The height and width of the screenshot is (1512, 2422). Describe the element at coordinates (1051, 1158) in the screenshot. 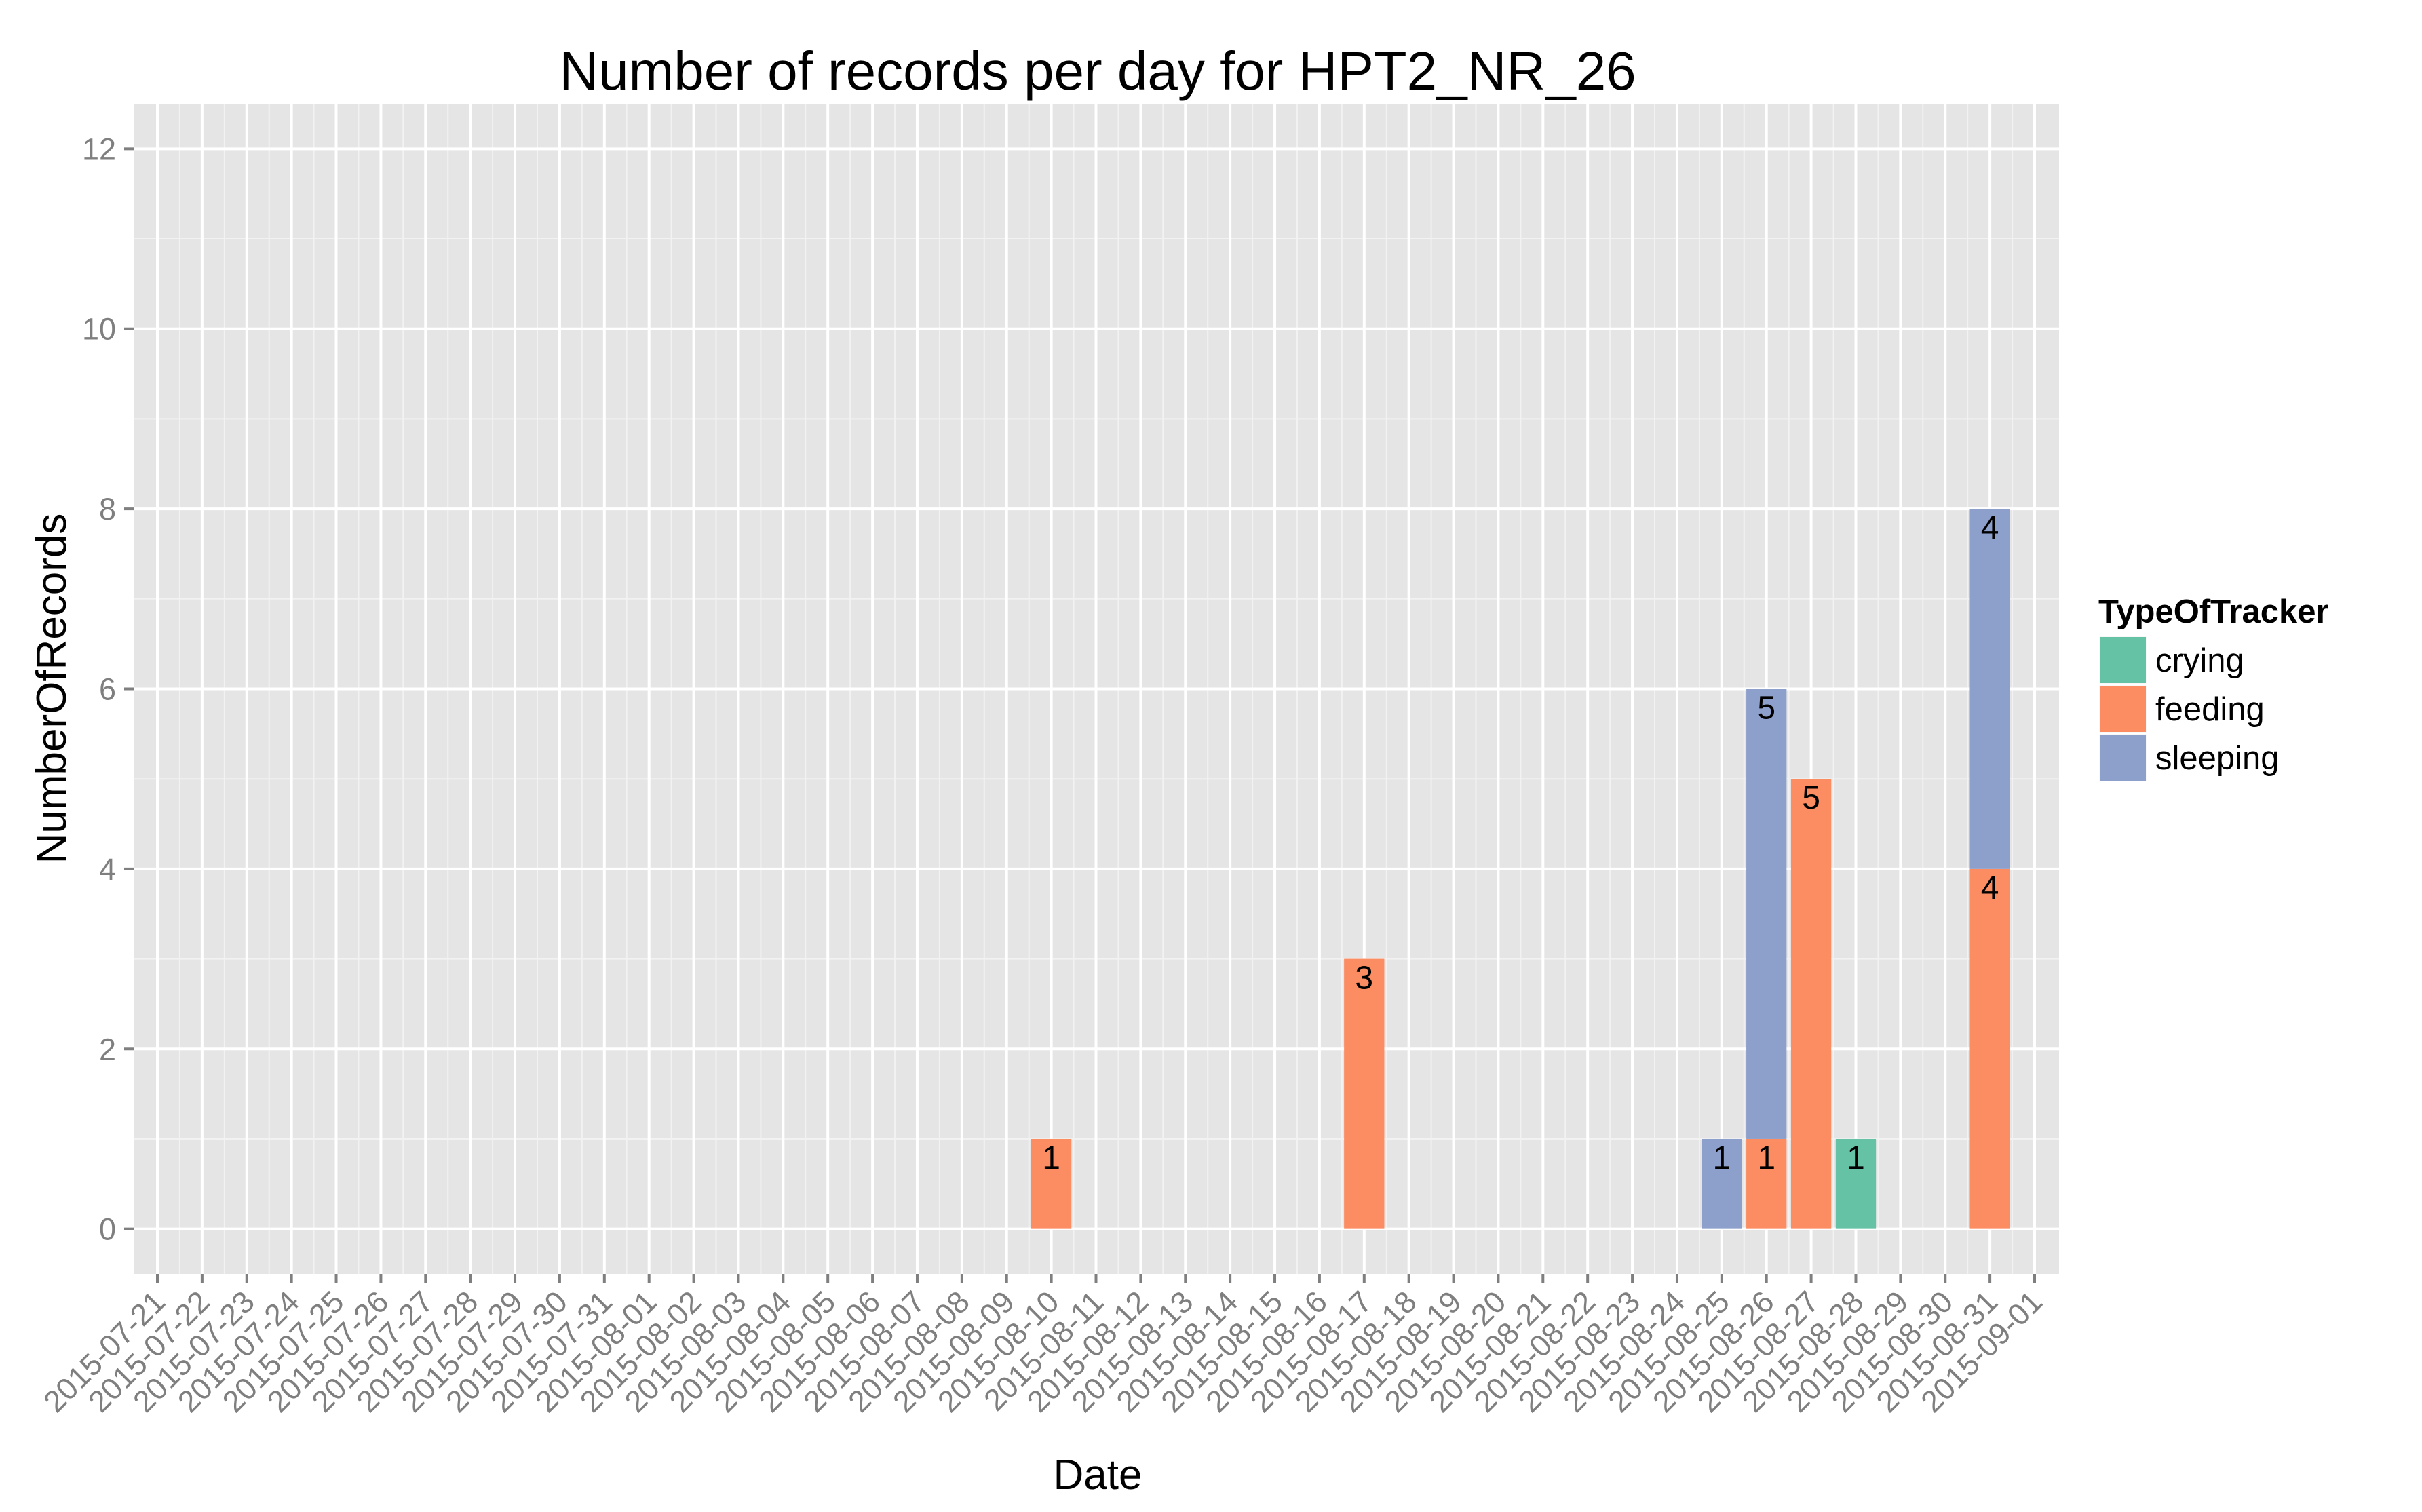

I see `bar-label-feeding-2015-08-10: 1` at that location.